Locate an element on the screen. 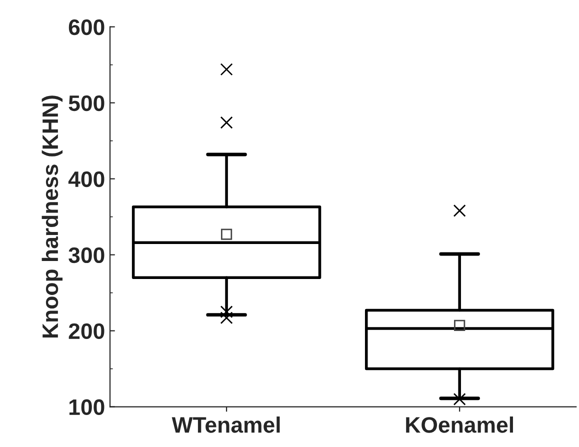 Image resolution: width=579 pixels, height=447 pixels. y-tick-label: 500 is located at coordinates (86, 103).